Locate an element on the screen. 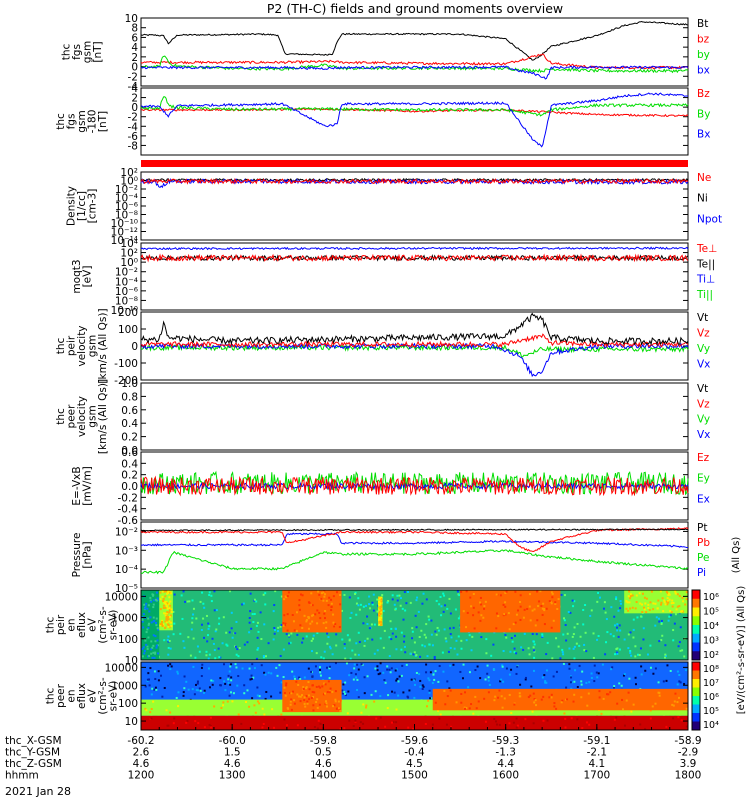  y-tick-label: 10⁻⁴ is located at coordinates (126, 199).